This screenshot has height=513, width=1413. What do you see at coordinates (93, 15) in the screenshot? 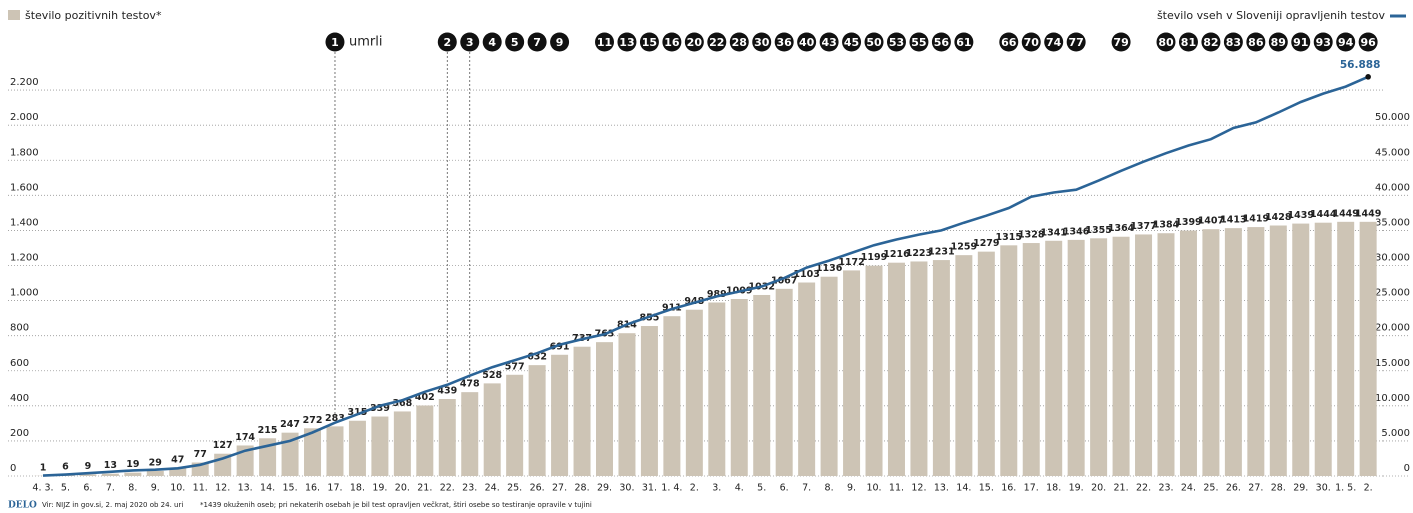
I see `legend-label: število pozitivnih testov*` at bounding box center [93, 15].